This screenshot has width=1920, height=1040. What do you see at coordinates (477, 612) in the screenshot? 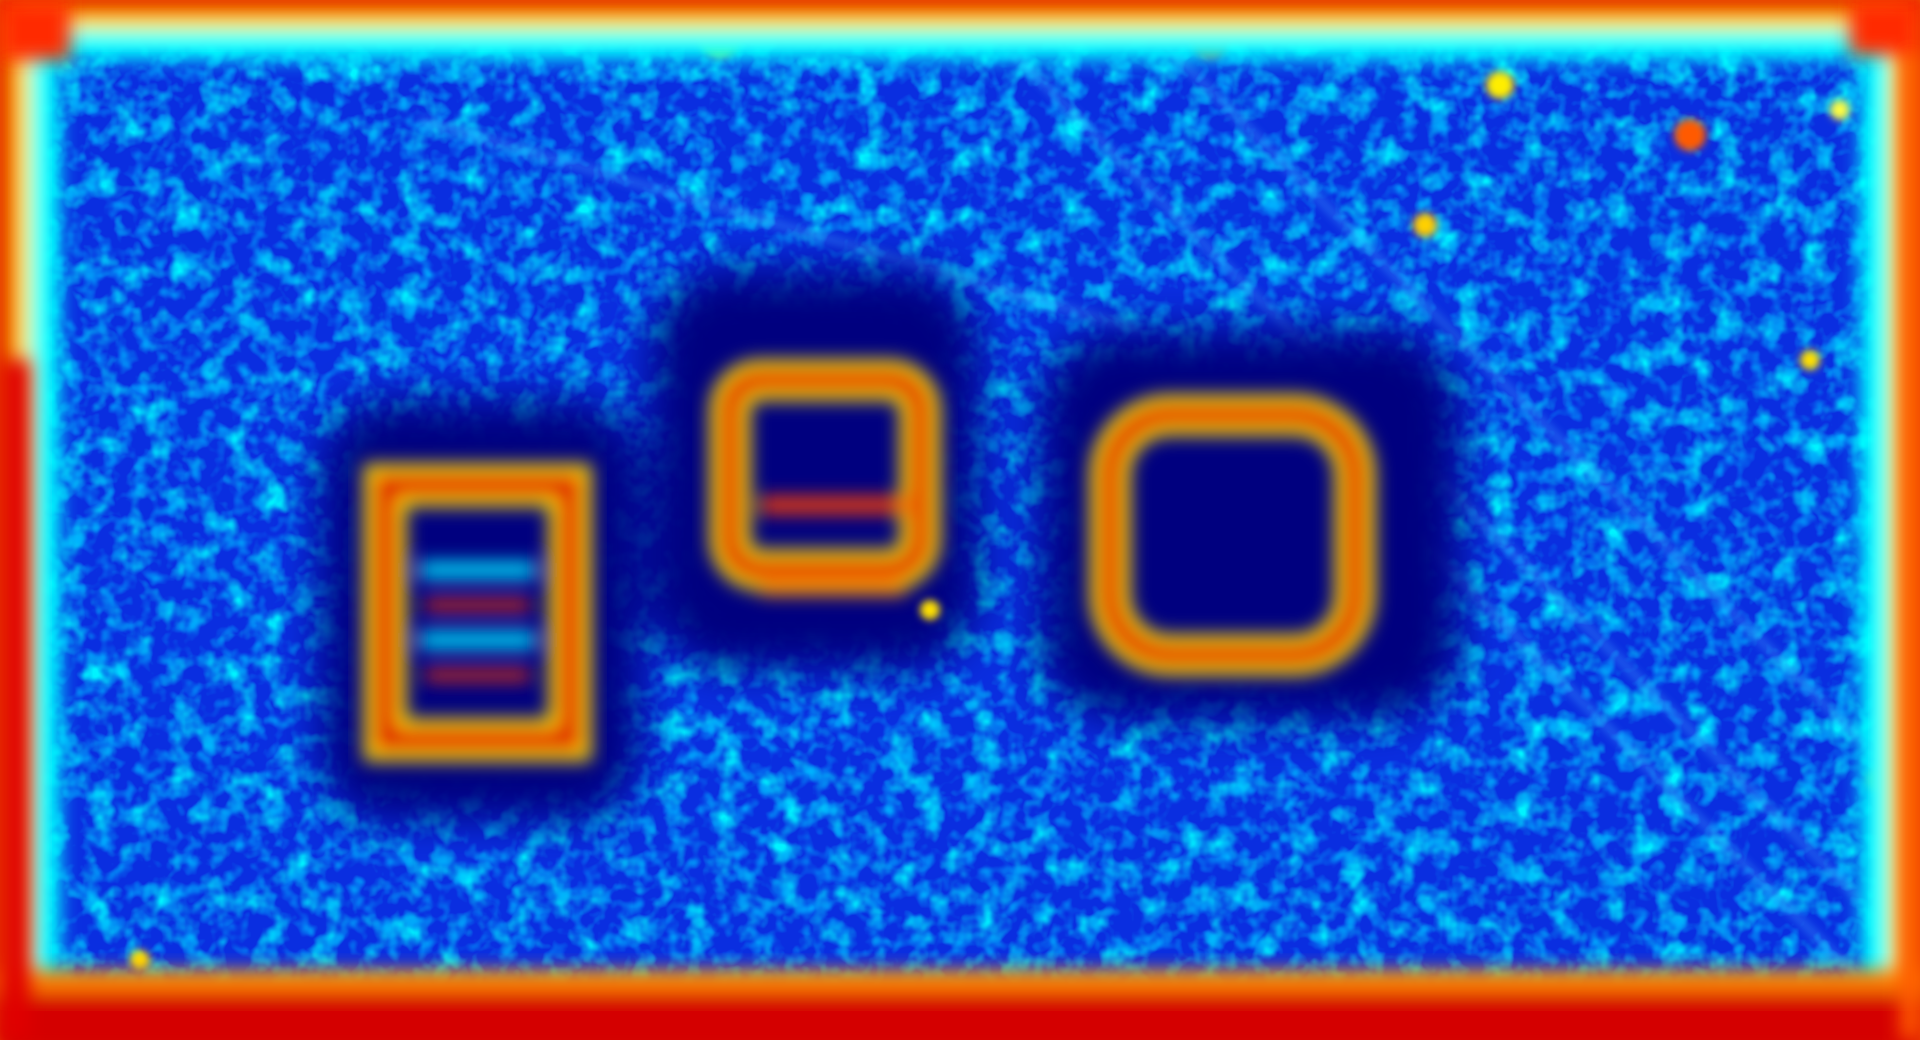
I see `left-rectangle-activation` at bounding box center [477, 612].